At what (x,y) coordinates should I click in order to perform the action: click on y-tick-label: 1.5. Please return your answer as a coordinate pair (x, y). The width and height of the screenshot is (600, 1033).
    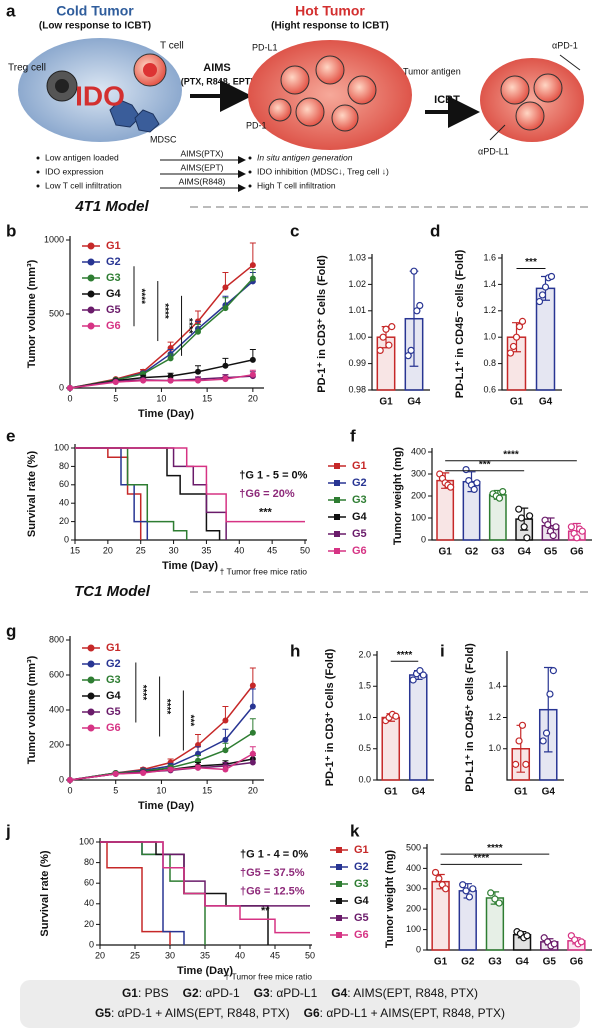
    Looking at the image, I should click on (364, 686).